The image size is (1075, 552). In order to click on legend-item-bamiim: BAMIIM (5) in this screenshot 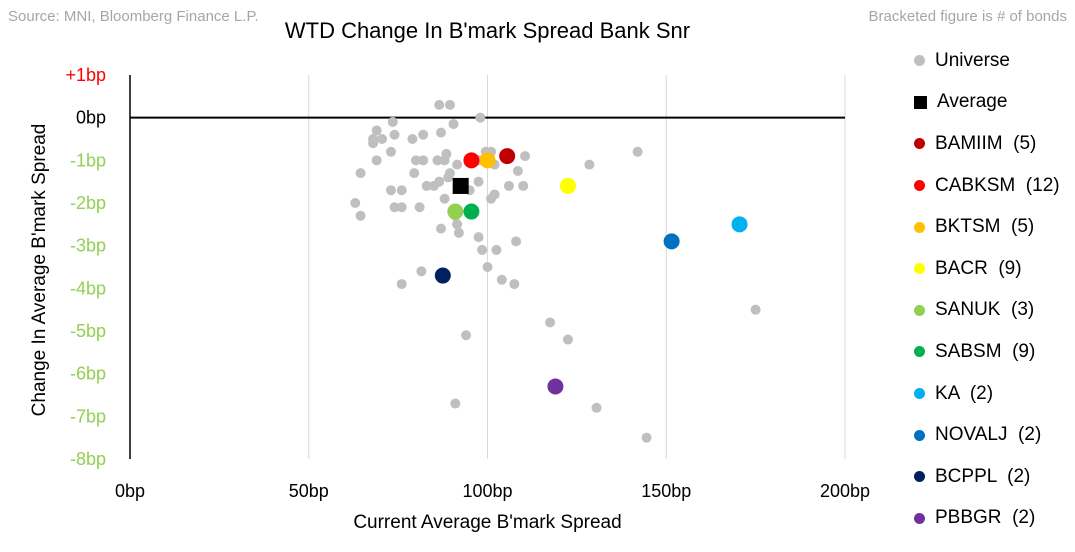, I will do `click(988, 144)`.